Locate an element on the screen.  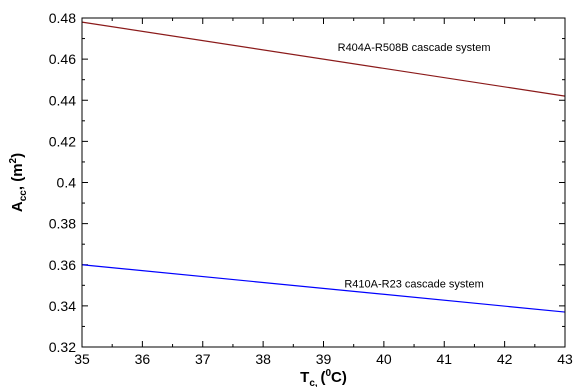
y-axis-title-mid: , (m is located at coordinates (17, 176).